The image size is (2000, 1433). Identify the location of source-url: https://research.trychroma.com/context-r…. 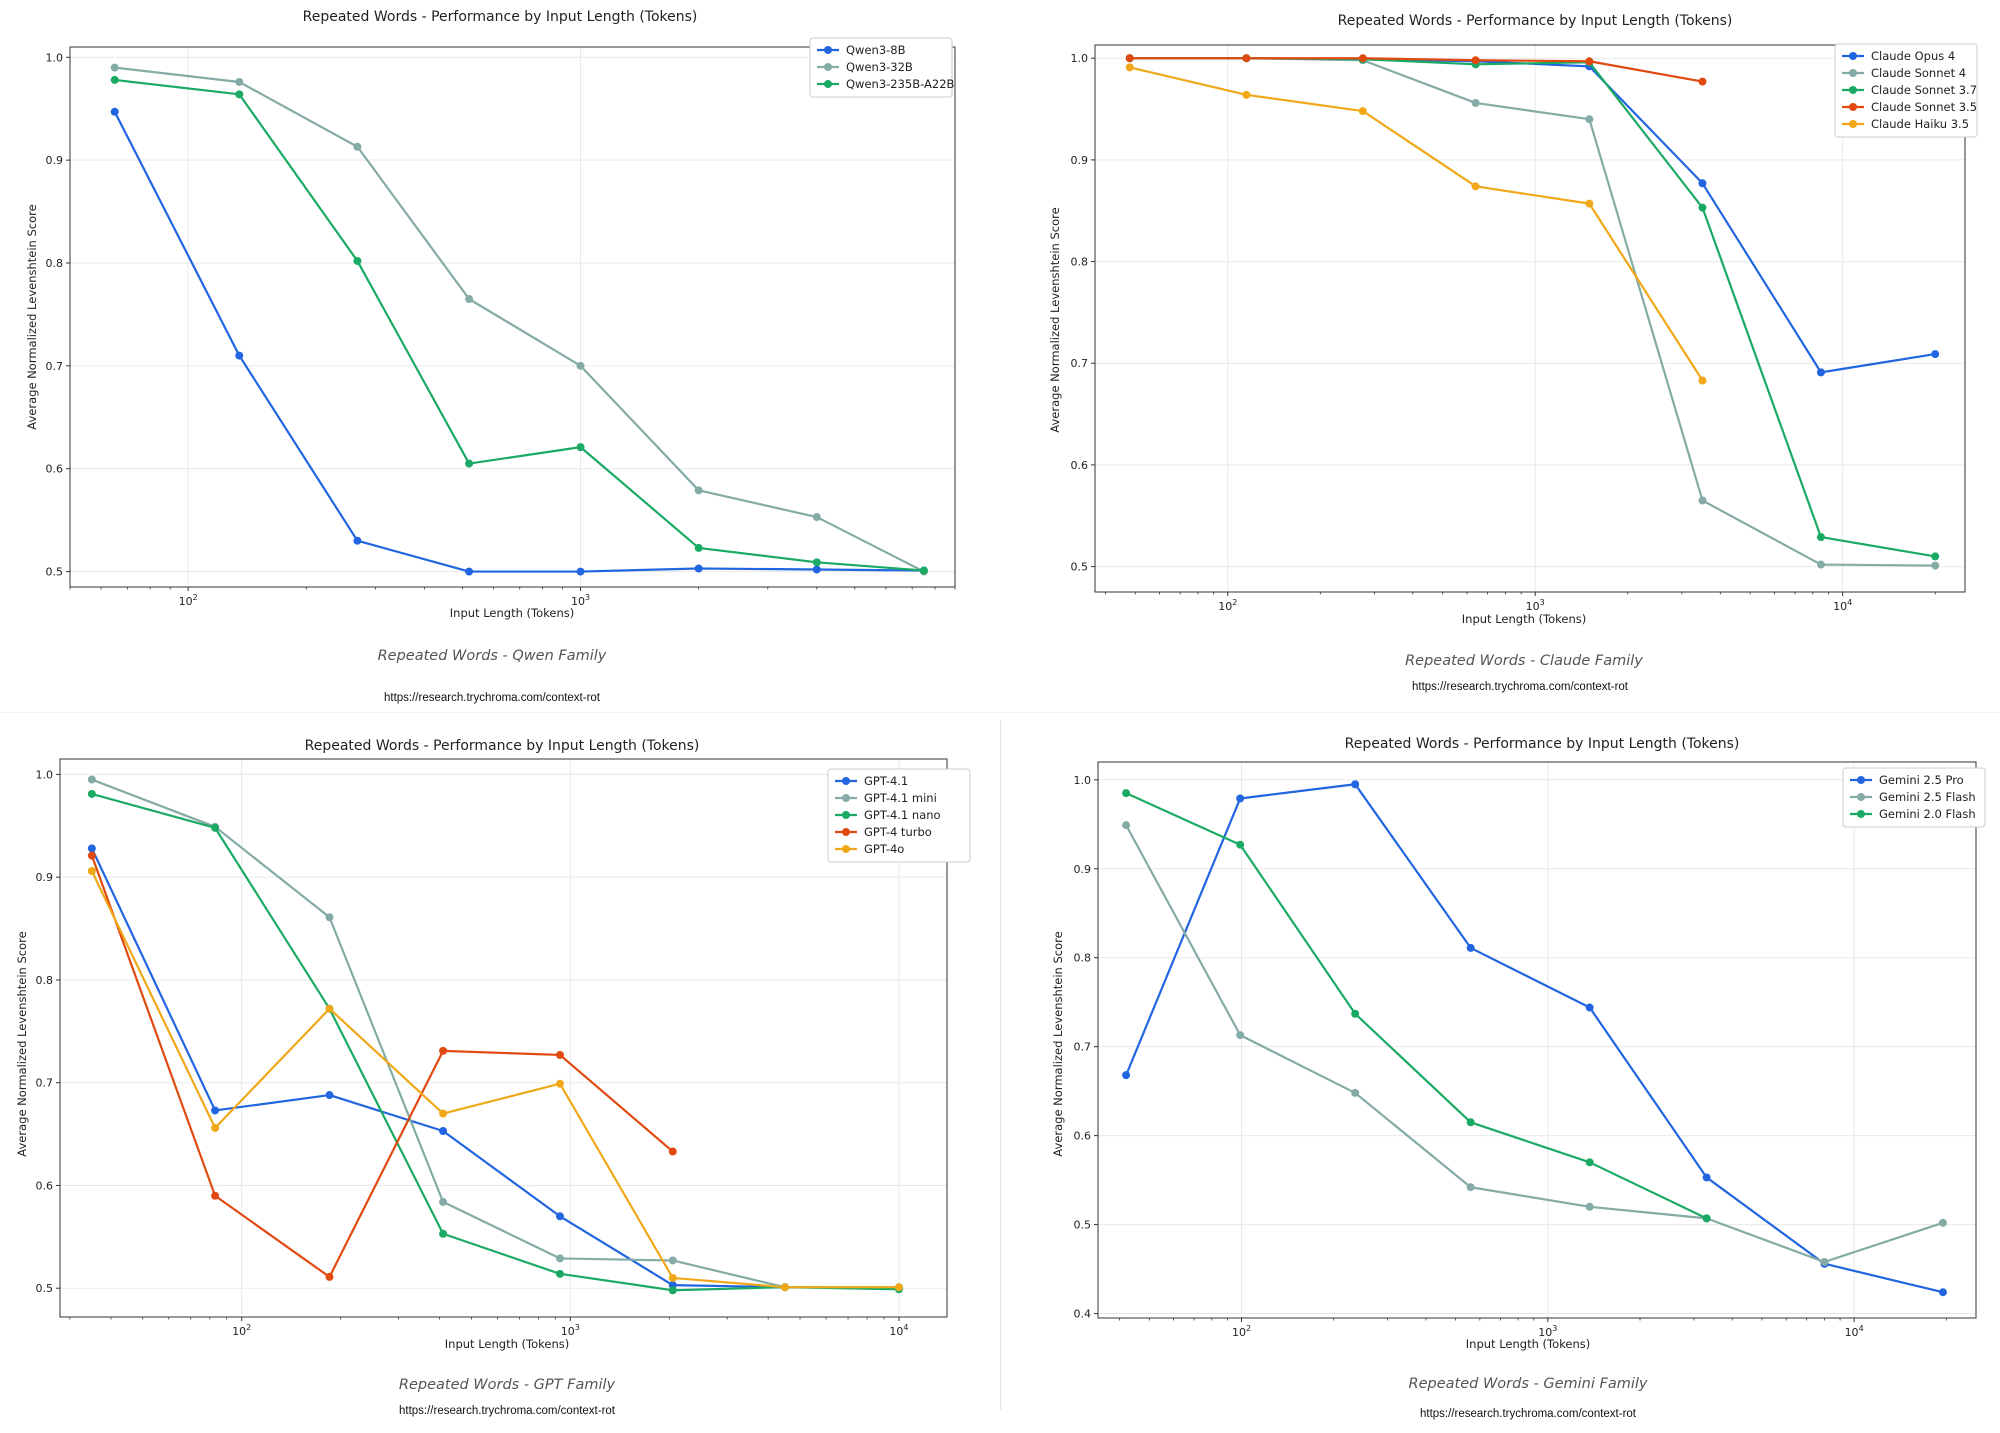
(492, 698).